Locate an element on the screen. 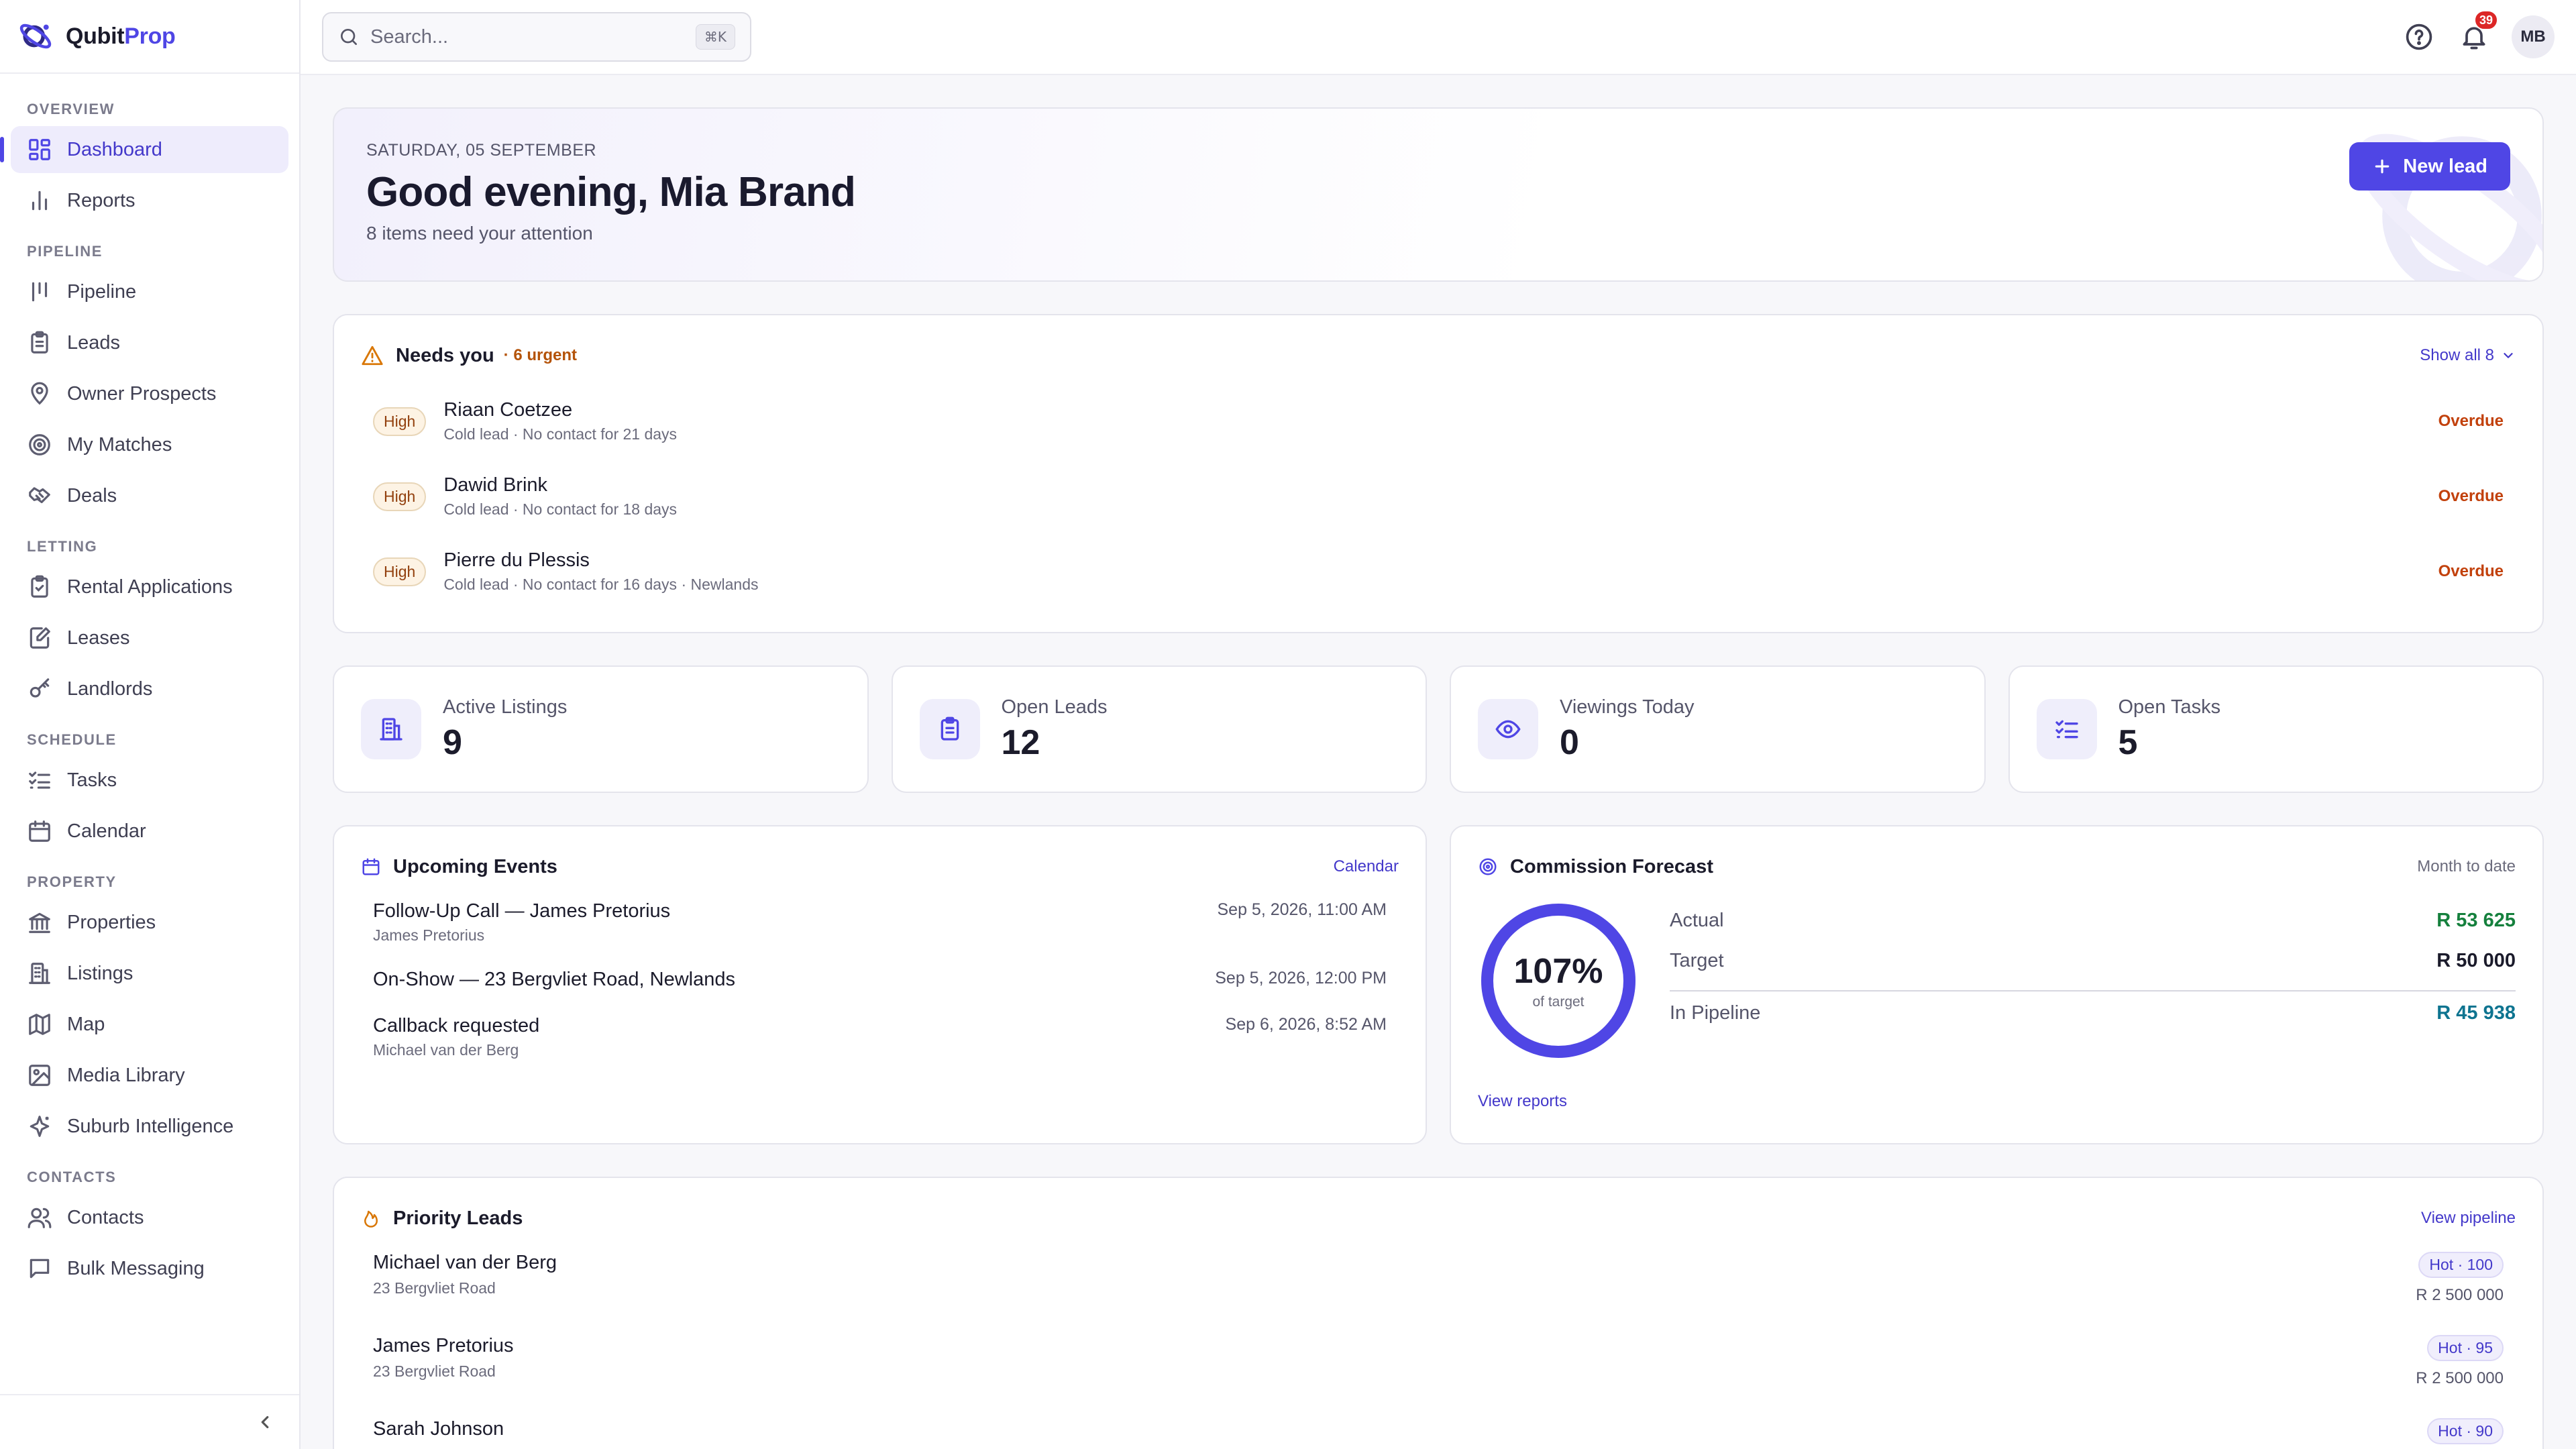 This screenshot has height=1449, width=2576. sidebar-item-label: Map is located at coordinates (86, 1024).